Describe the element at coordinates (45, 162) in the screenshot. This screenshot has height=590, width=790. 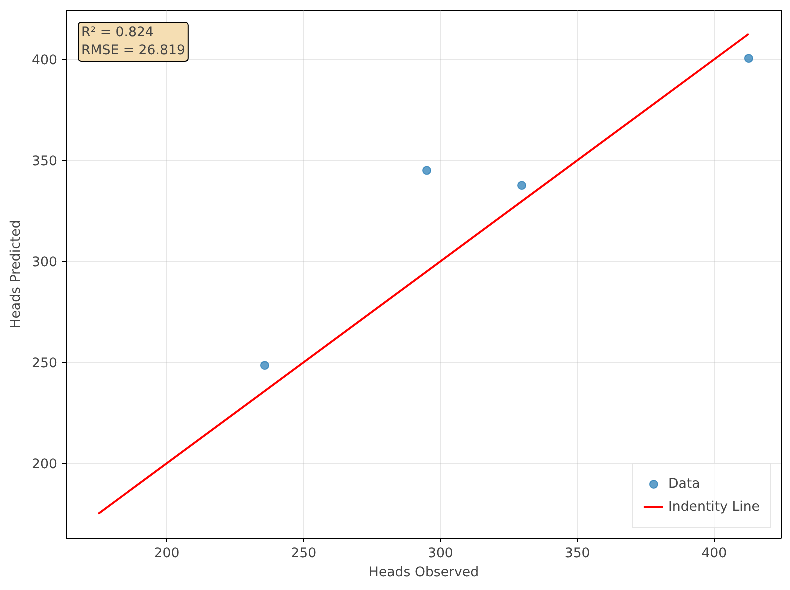
I see `y-tick-label: 350` at that location.